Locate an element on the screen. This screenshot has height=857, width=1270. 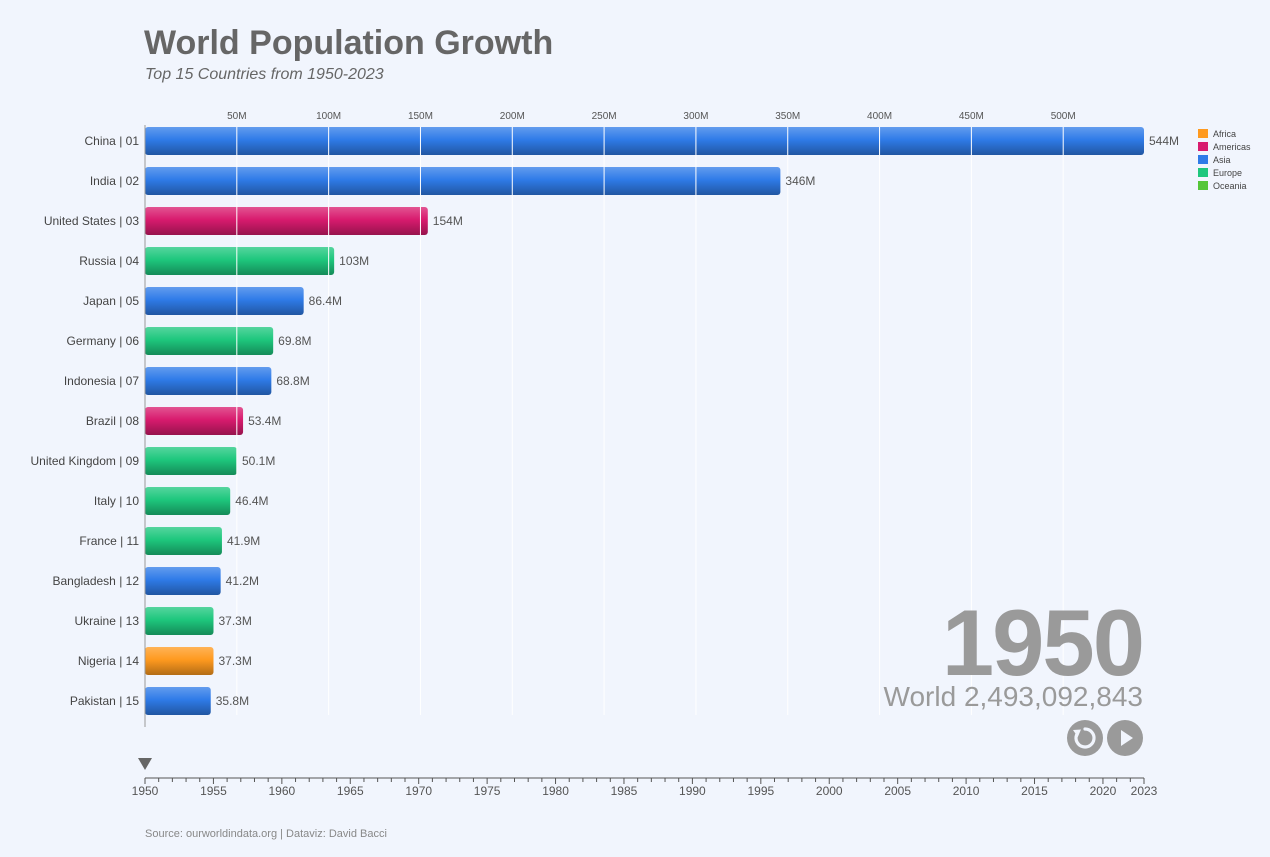
value-label: 544M is located at coordinates (1164, 141).